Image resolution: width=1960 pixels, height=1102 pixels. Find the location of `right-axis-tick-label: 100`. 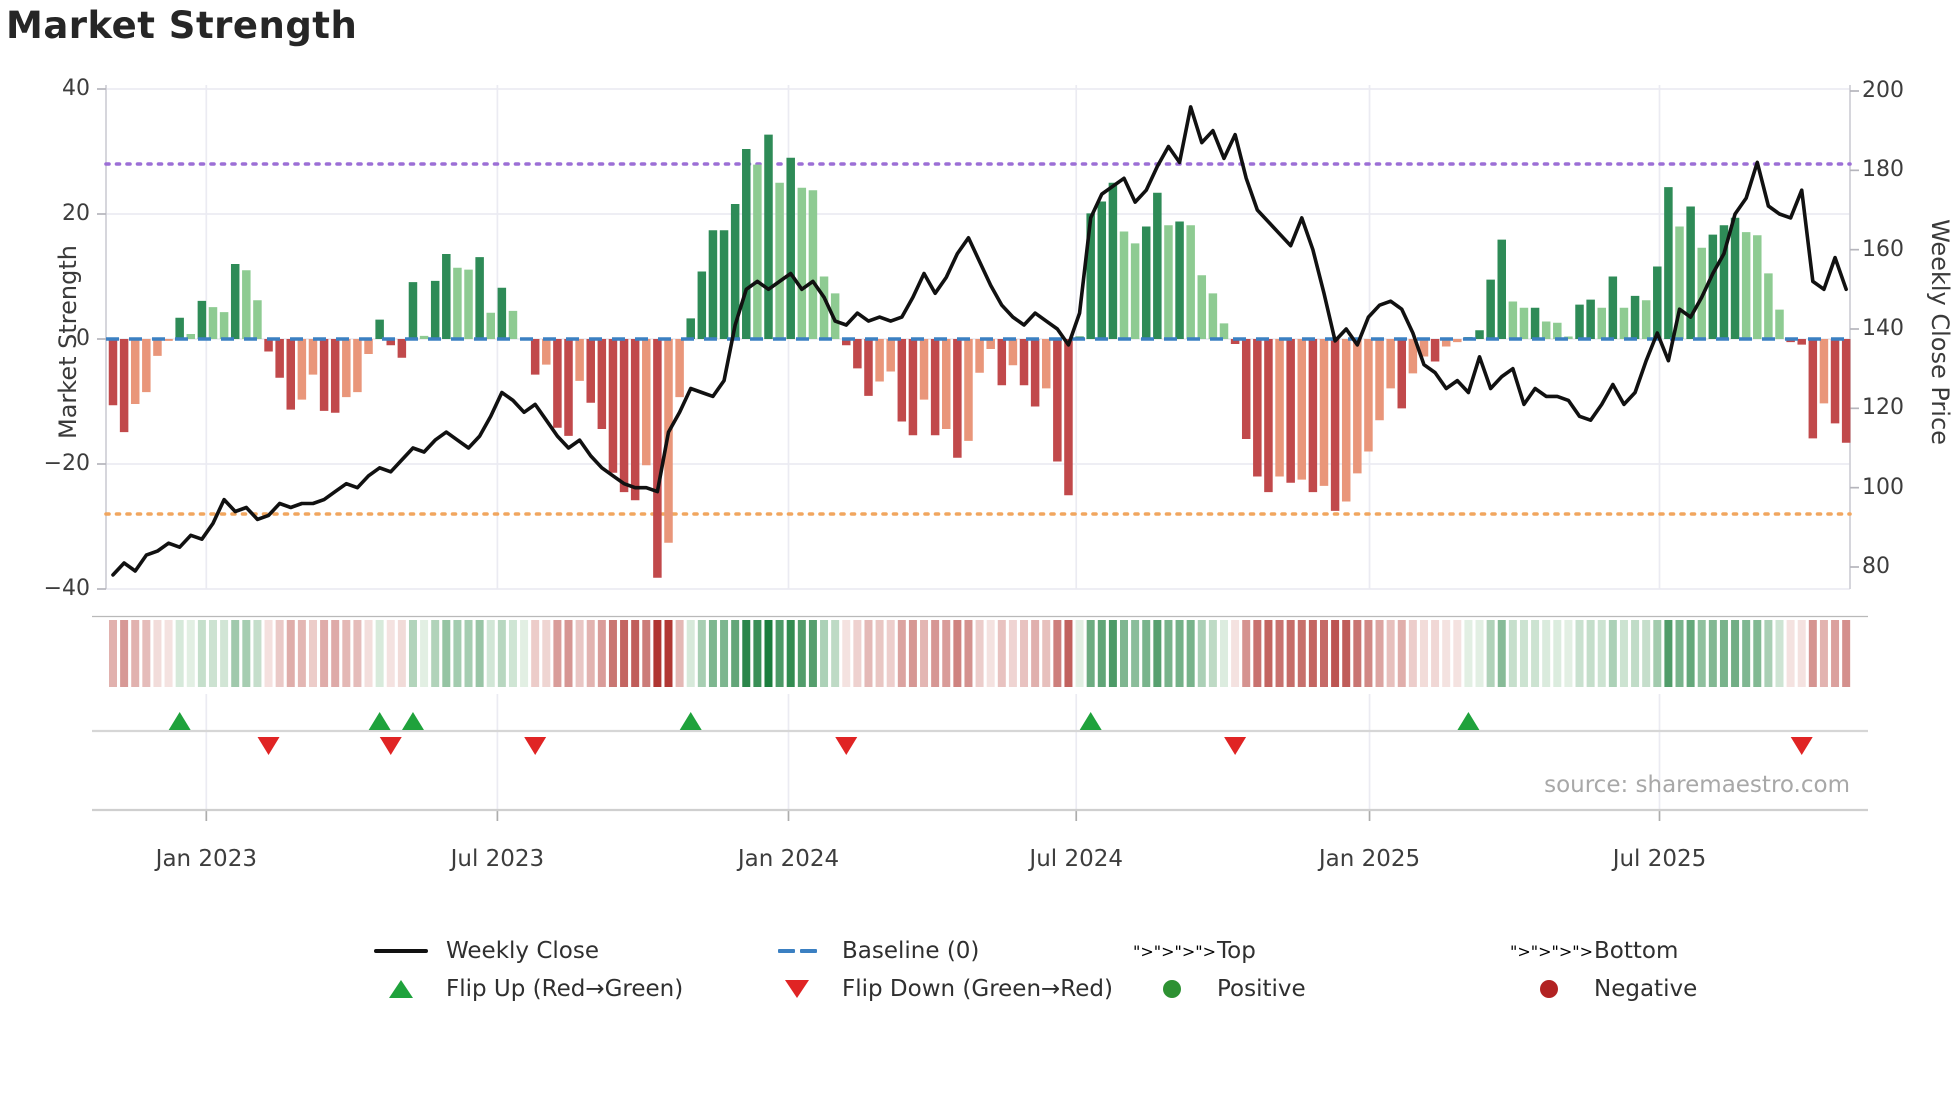

right-axis-tick-label: 100 is located at coordinates (1883, 487).